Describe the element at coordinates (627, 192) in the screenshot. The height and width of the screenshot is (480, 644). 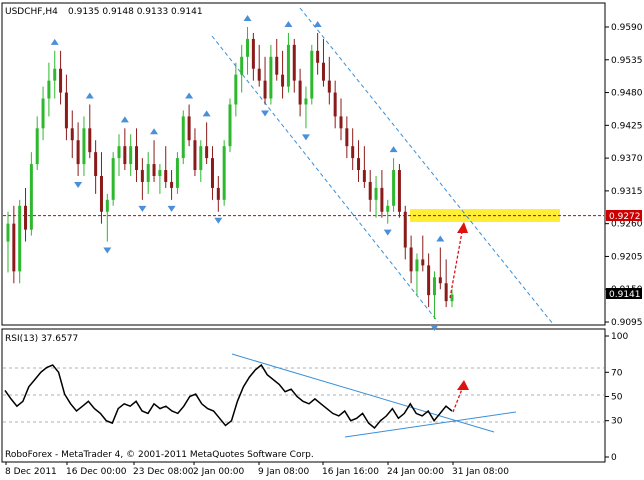
I see `price-tick-label: 0.9315` at that location.